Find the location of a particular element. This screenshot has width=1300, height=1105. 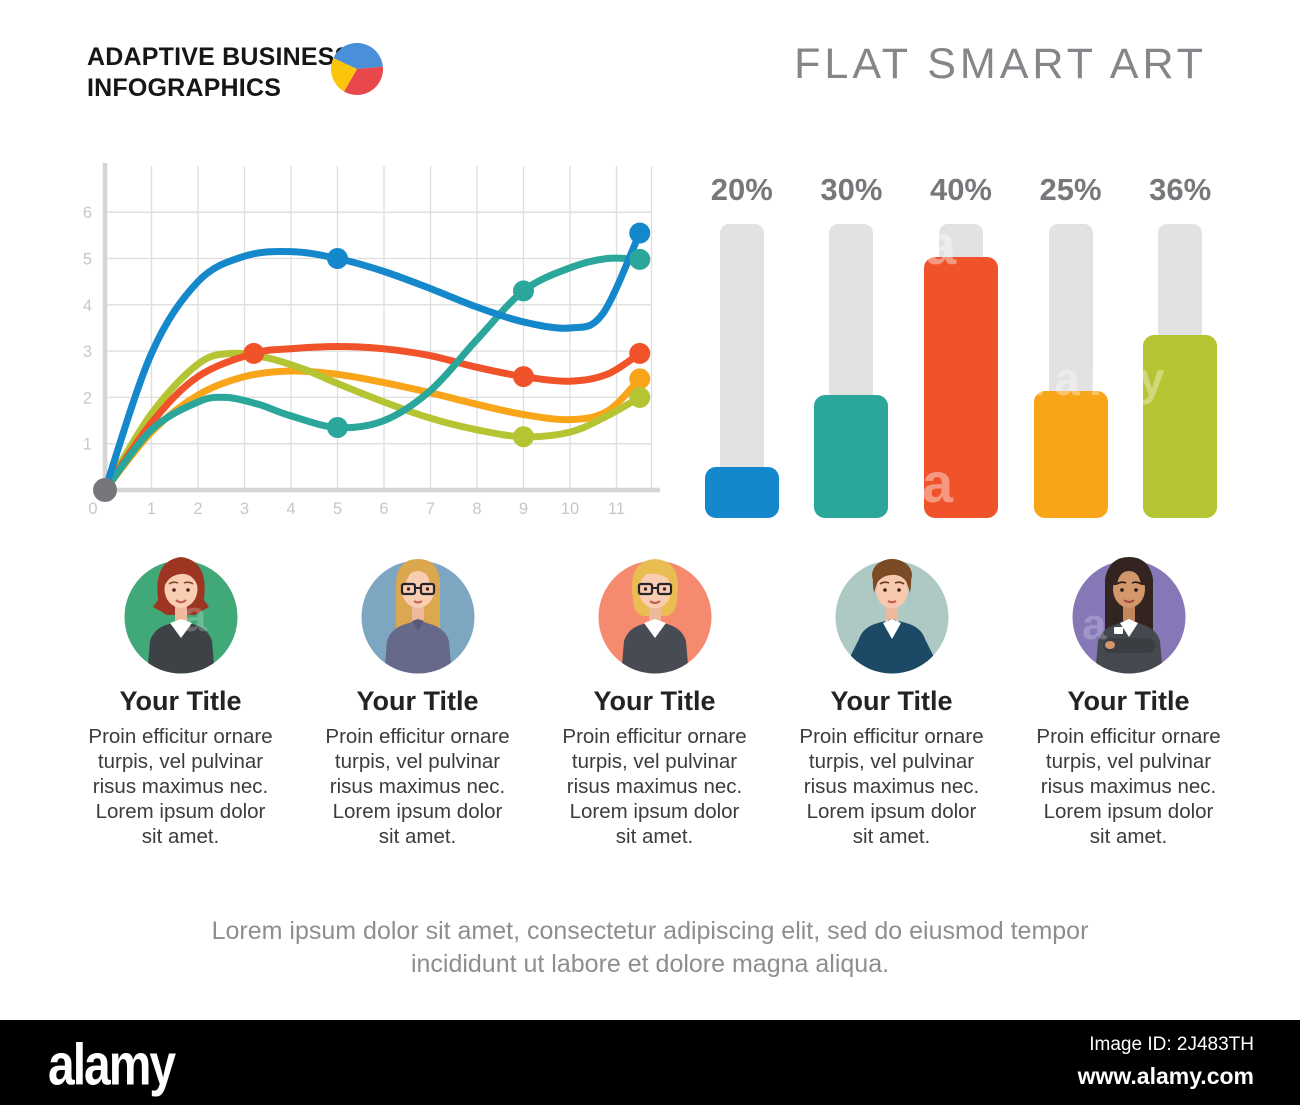

orange-line-markers is located at coordinates (640, 379).